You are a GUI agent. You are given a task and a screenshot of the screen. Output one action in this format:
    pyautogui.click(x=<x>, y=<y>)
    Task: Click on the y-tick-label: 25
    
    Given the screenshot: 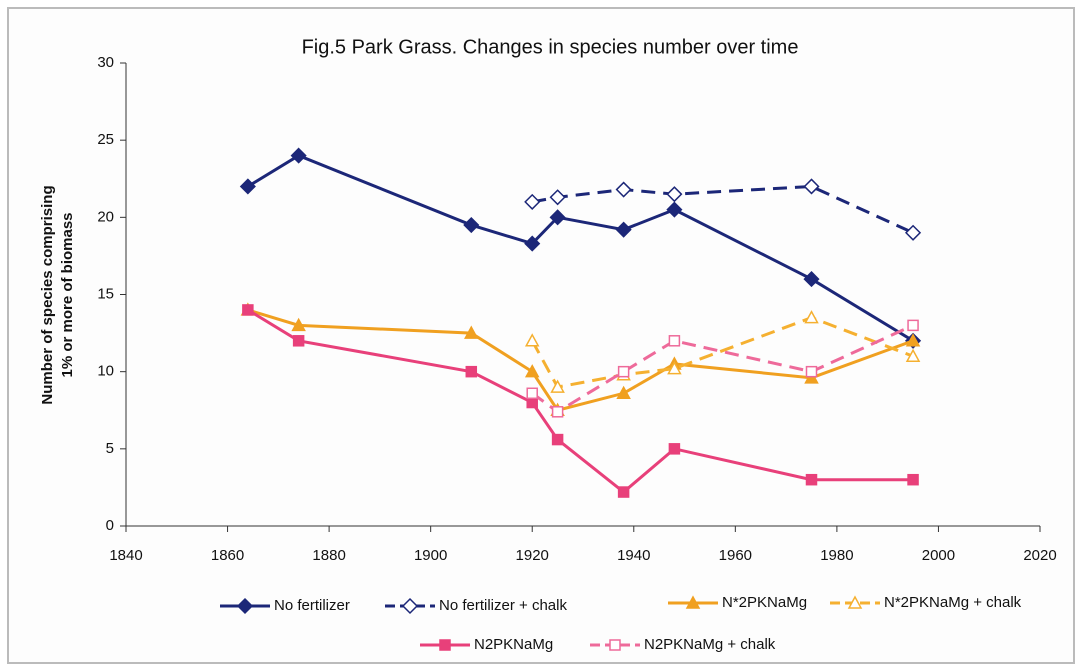 What is the action you would take?
    pyautogui.click(x=105, y=139)
    